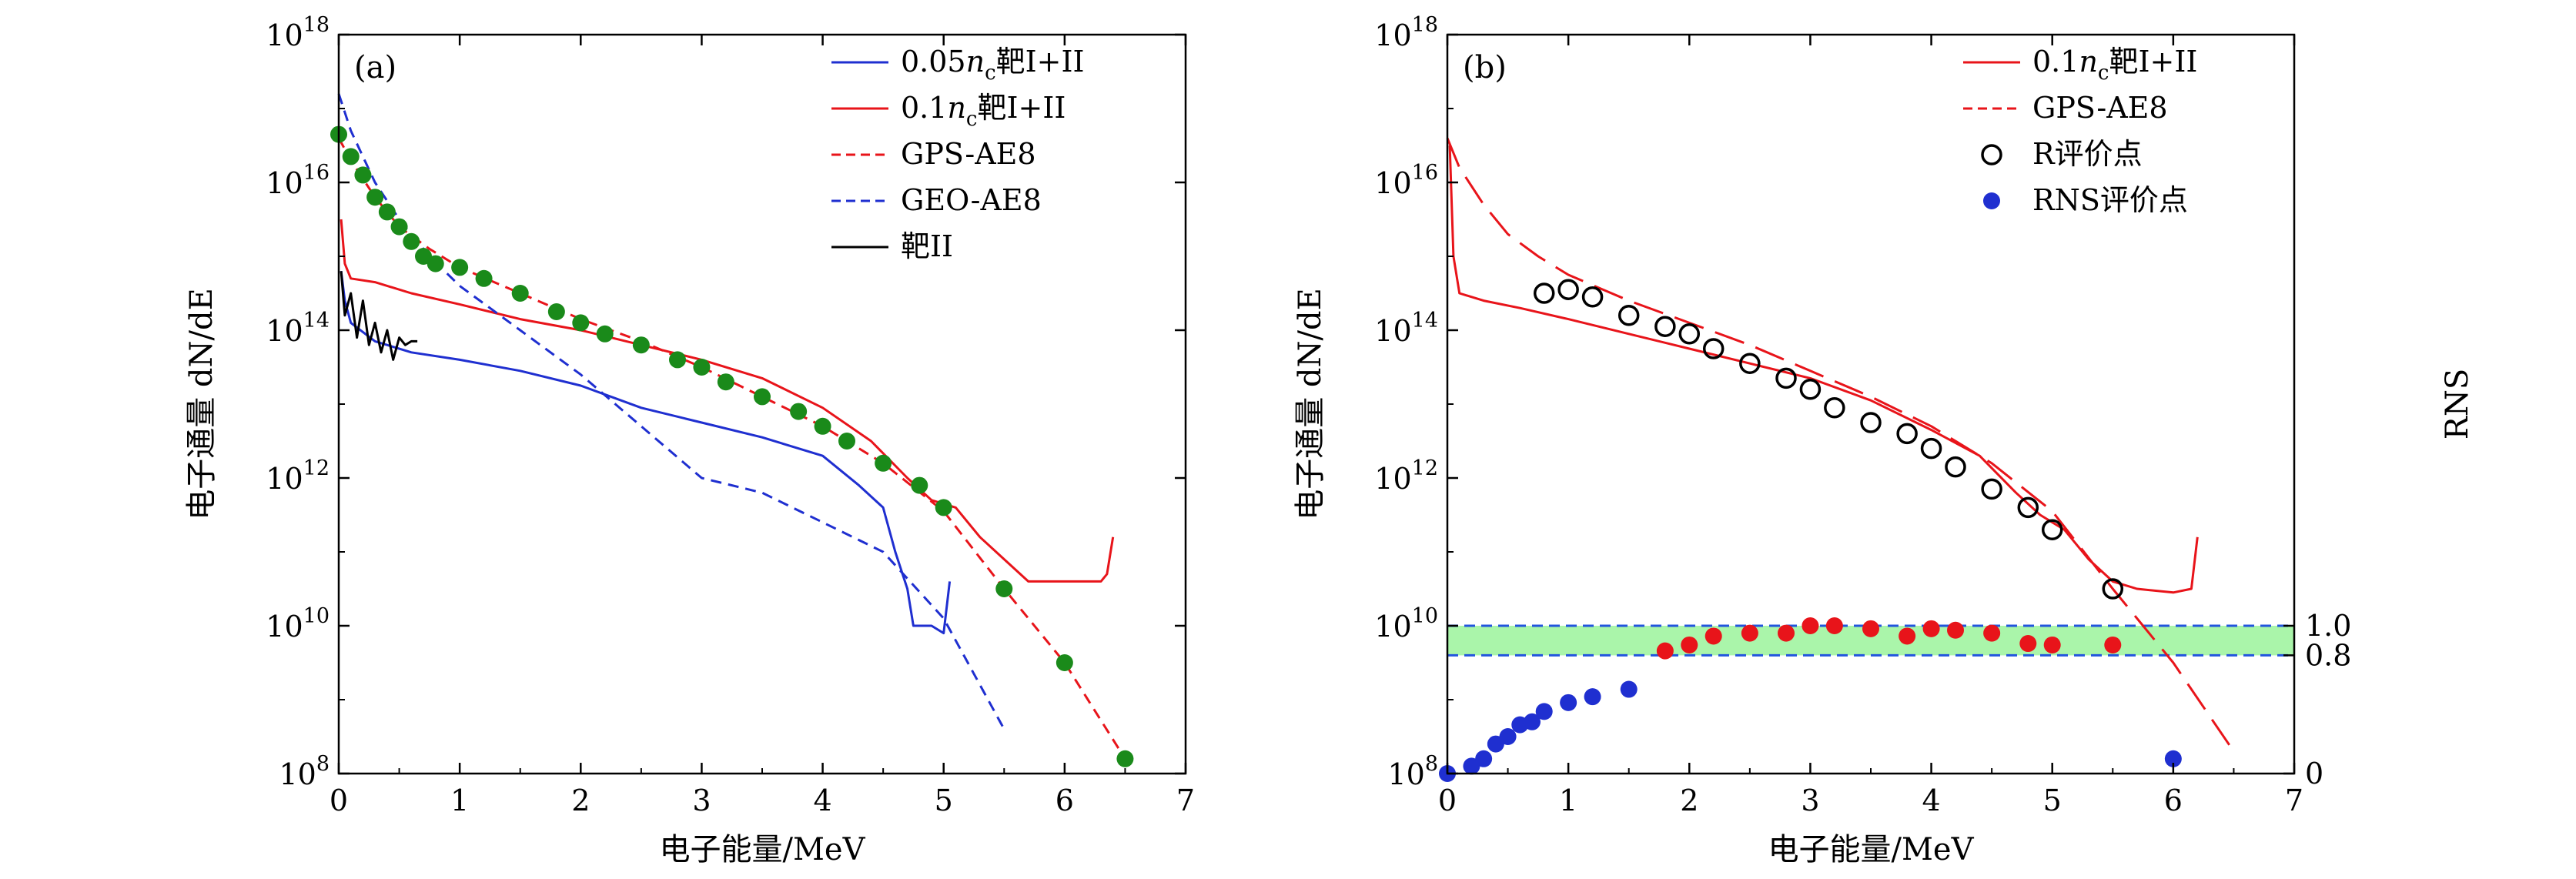  I want to click on y-tick-exp: 14, so click(1425, 321).